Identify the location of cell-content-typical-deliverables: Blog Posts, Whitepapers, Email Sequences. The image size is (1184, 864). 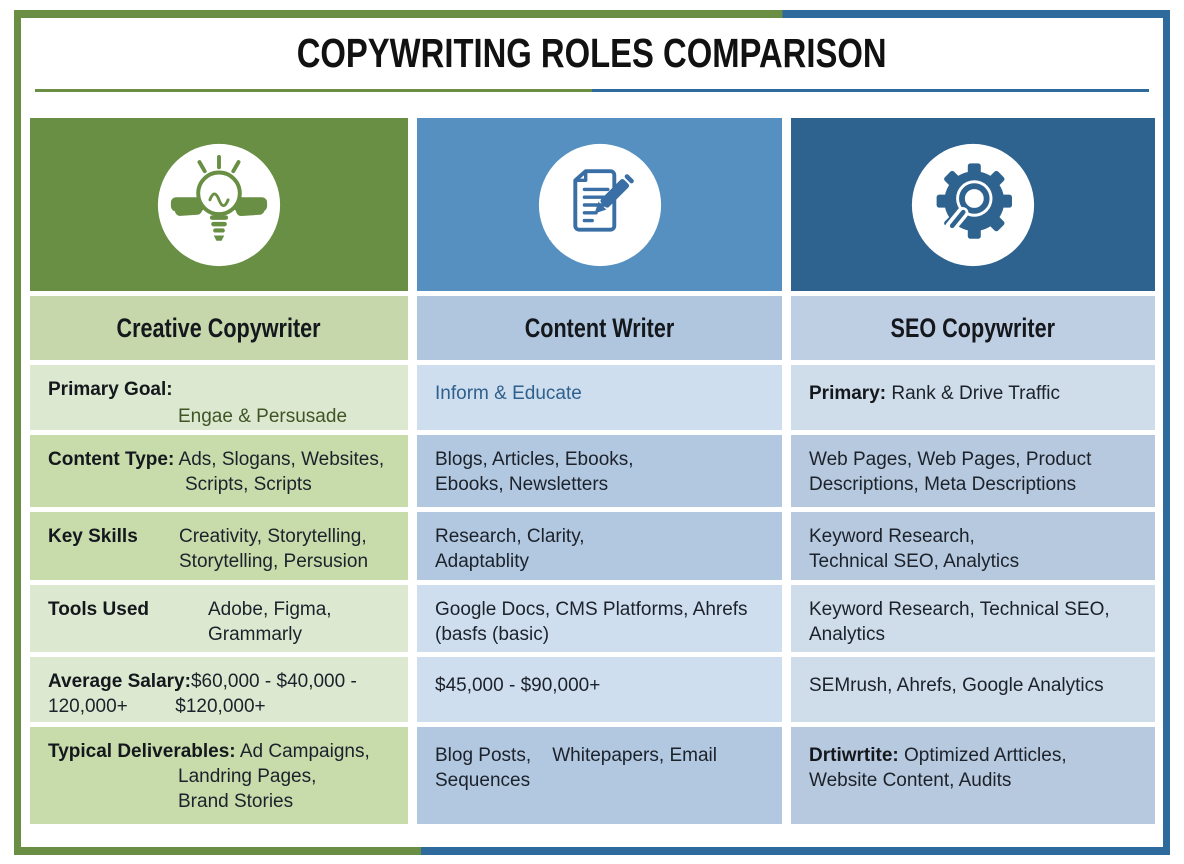
(599, 775).